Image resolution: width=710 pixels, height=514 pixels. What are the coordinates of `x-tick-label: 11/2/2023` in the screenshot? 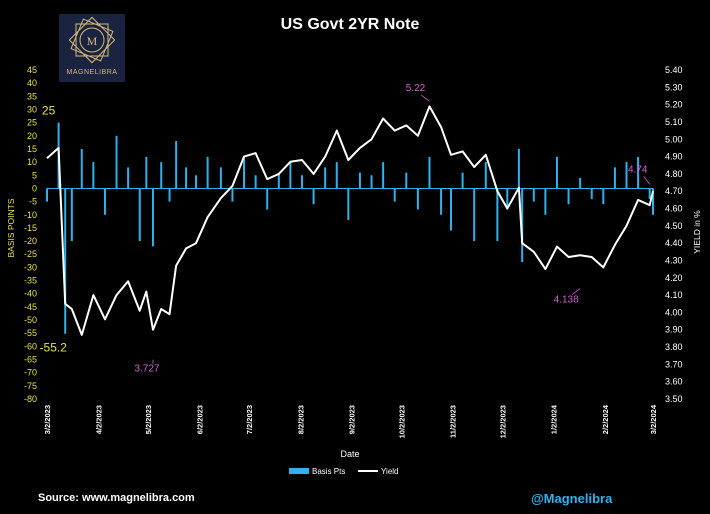 It's located at (453, 421).